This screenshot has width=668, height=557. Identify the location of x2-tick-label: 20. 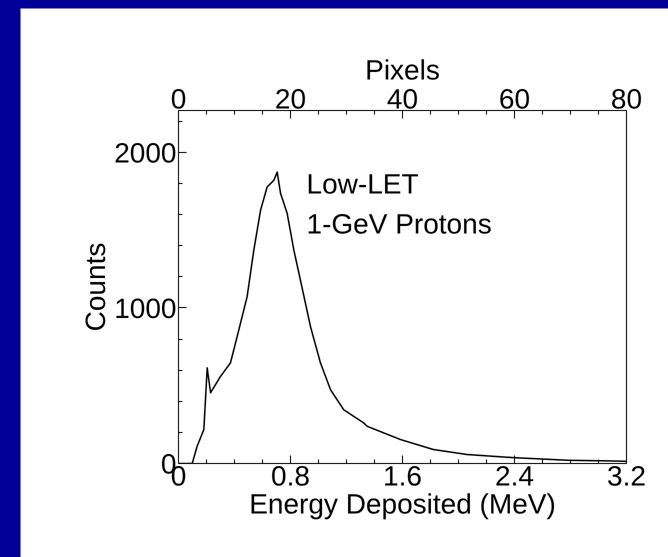
(290, 99).